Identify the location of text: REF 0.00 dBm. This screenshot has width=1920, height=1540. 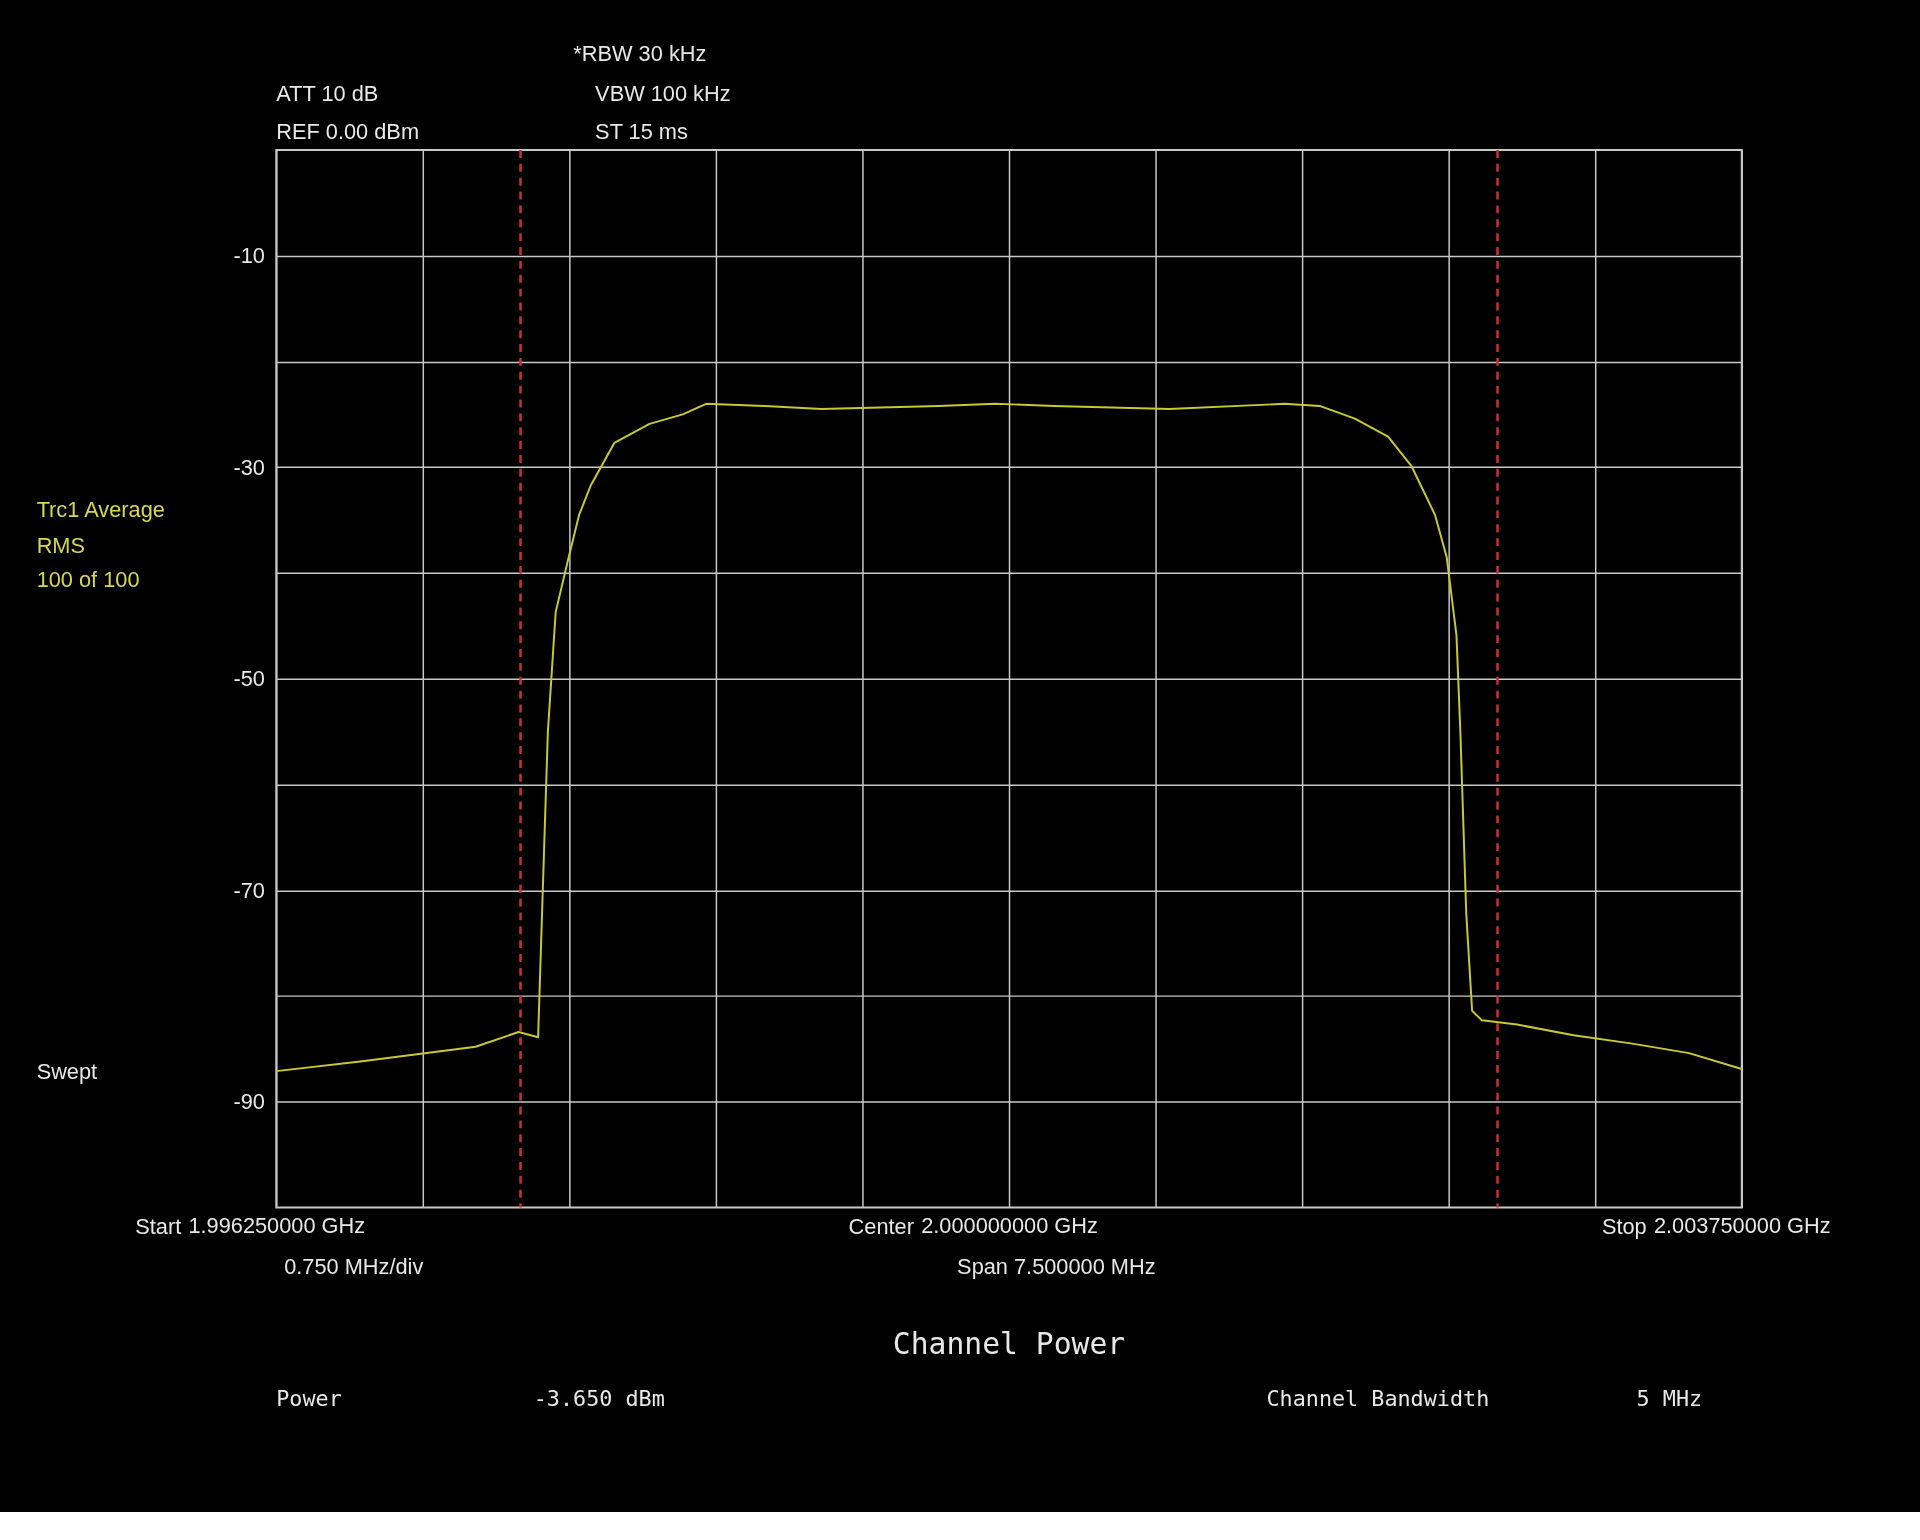
(348, 132).